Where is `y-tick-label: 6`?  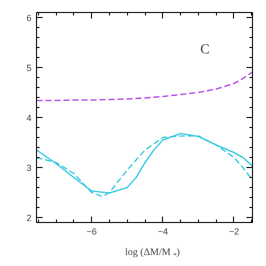
y-tick-label: 6 is located at coordinates (29, 18).